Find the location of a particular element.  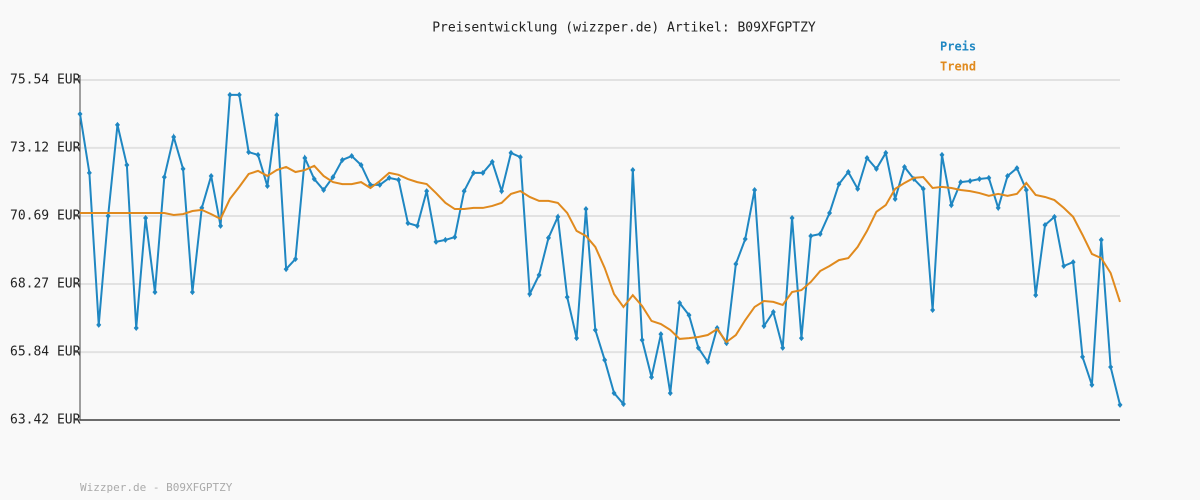

y-tick-label: 70.69 EUR is located at coordinates (45, 216).